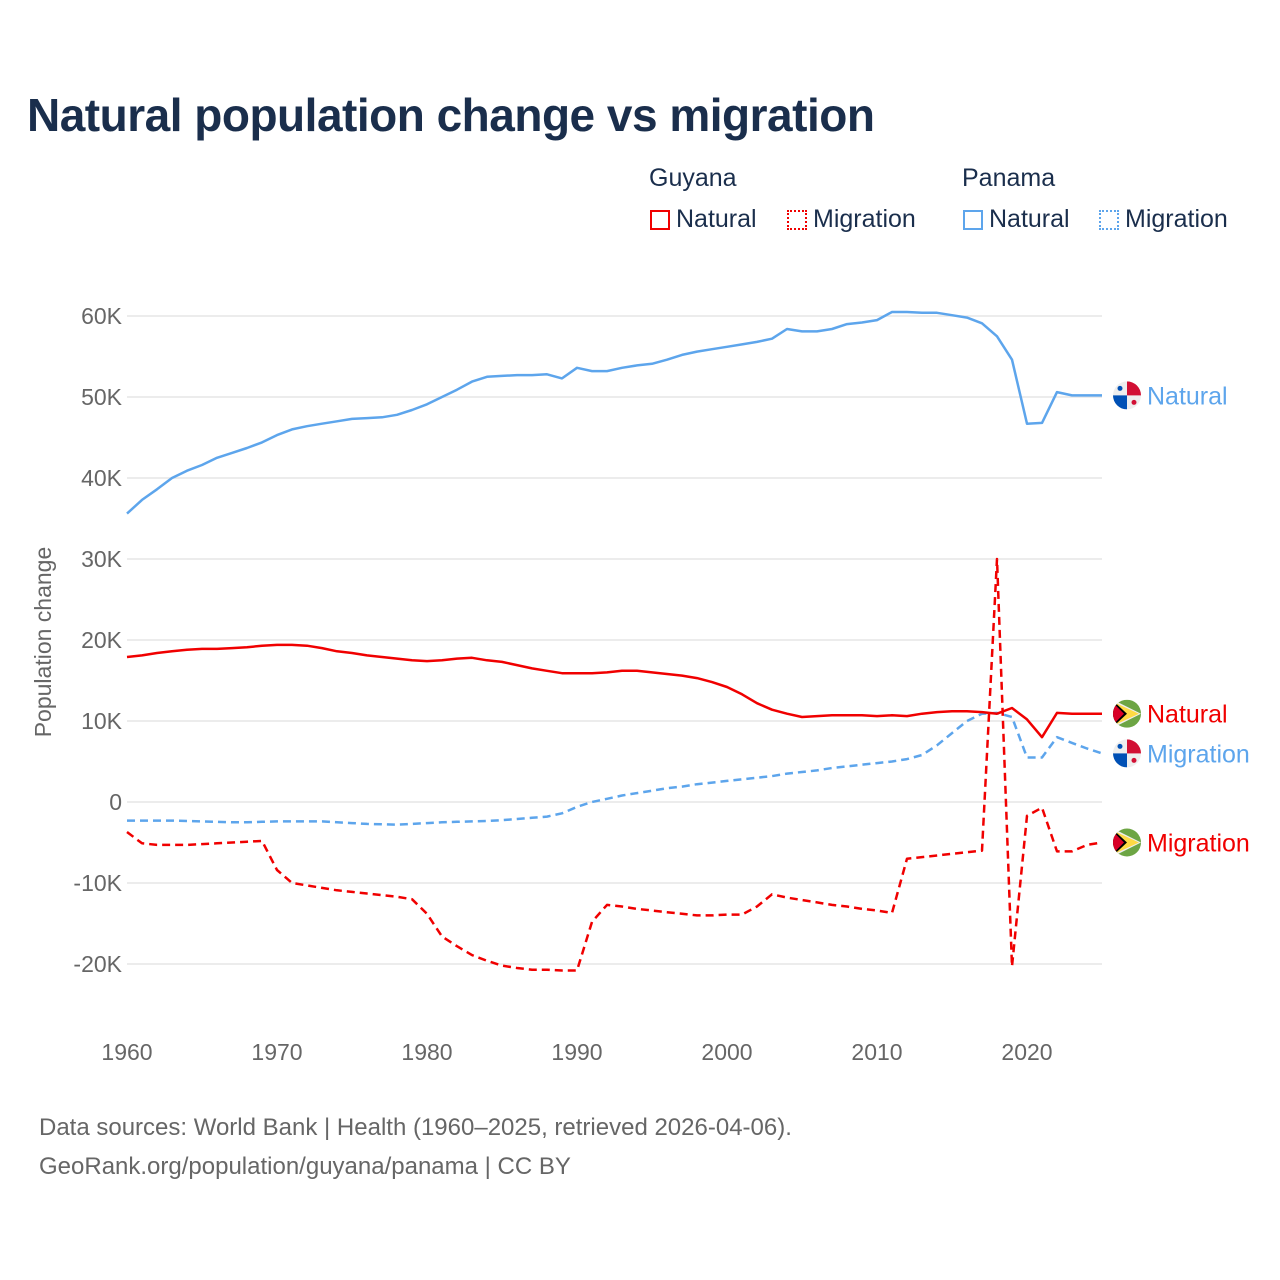 The width and height of the screenshot is (1280, 1280). What do you see at coordinates (726, 1052) in the screenshot?
I see `x-tick-label: 2000` at bounding box center [726, 1052].